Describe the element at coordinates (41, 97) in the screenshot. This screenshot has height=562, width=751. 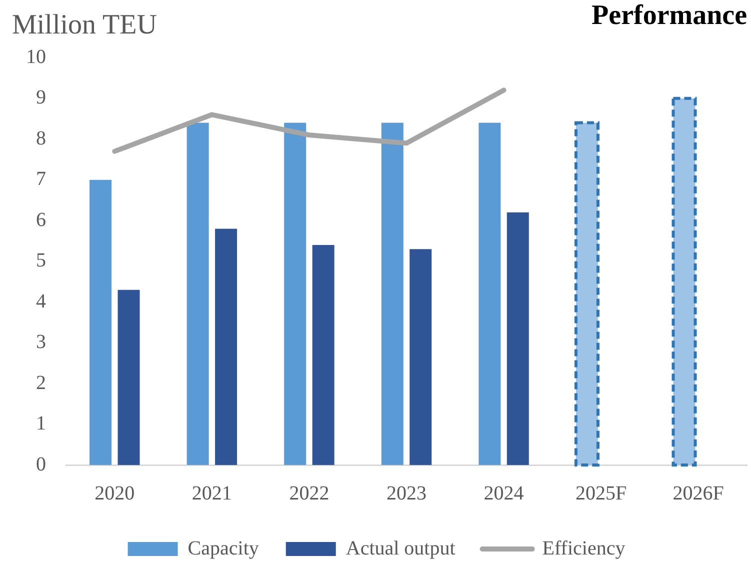
I see `y-tick-label: 9` at that location.